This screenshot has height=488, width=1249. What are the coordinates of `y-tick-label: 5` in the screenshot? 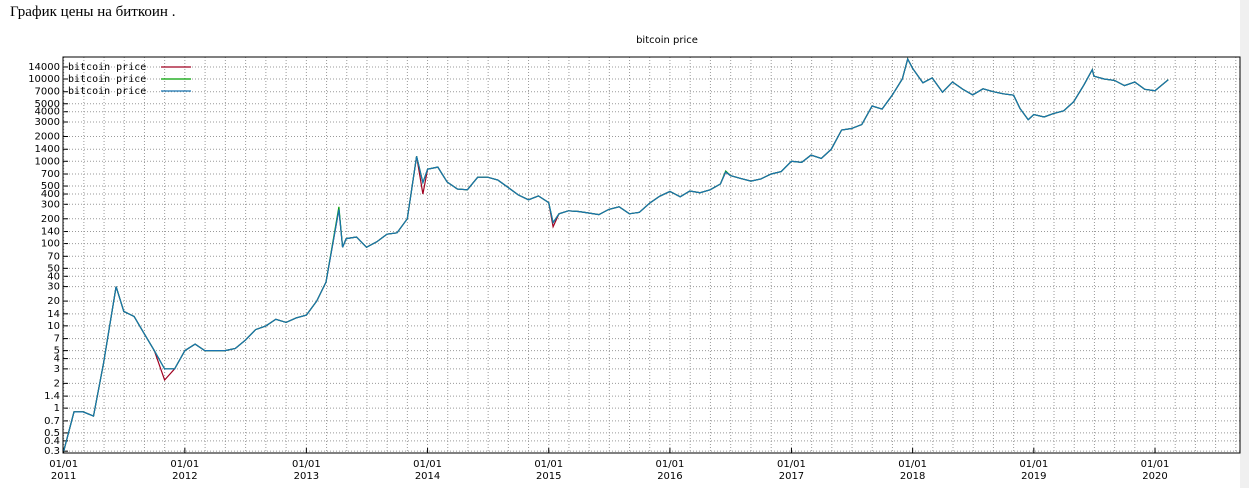 It's located at (57, 351).